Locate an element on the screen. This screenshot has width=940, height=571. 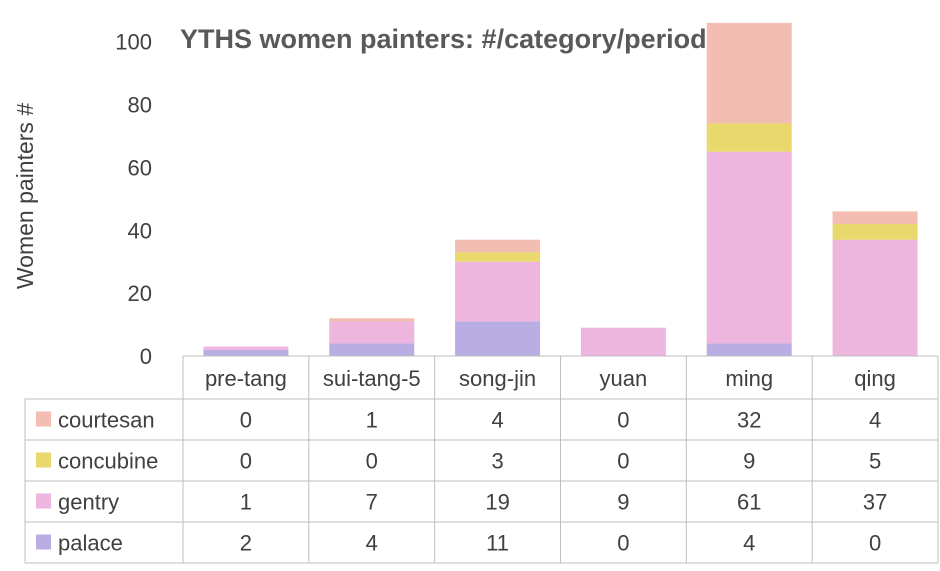
y-tick-label: 60 is located at coordinates (140, 167).